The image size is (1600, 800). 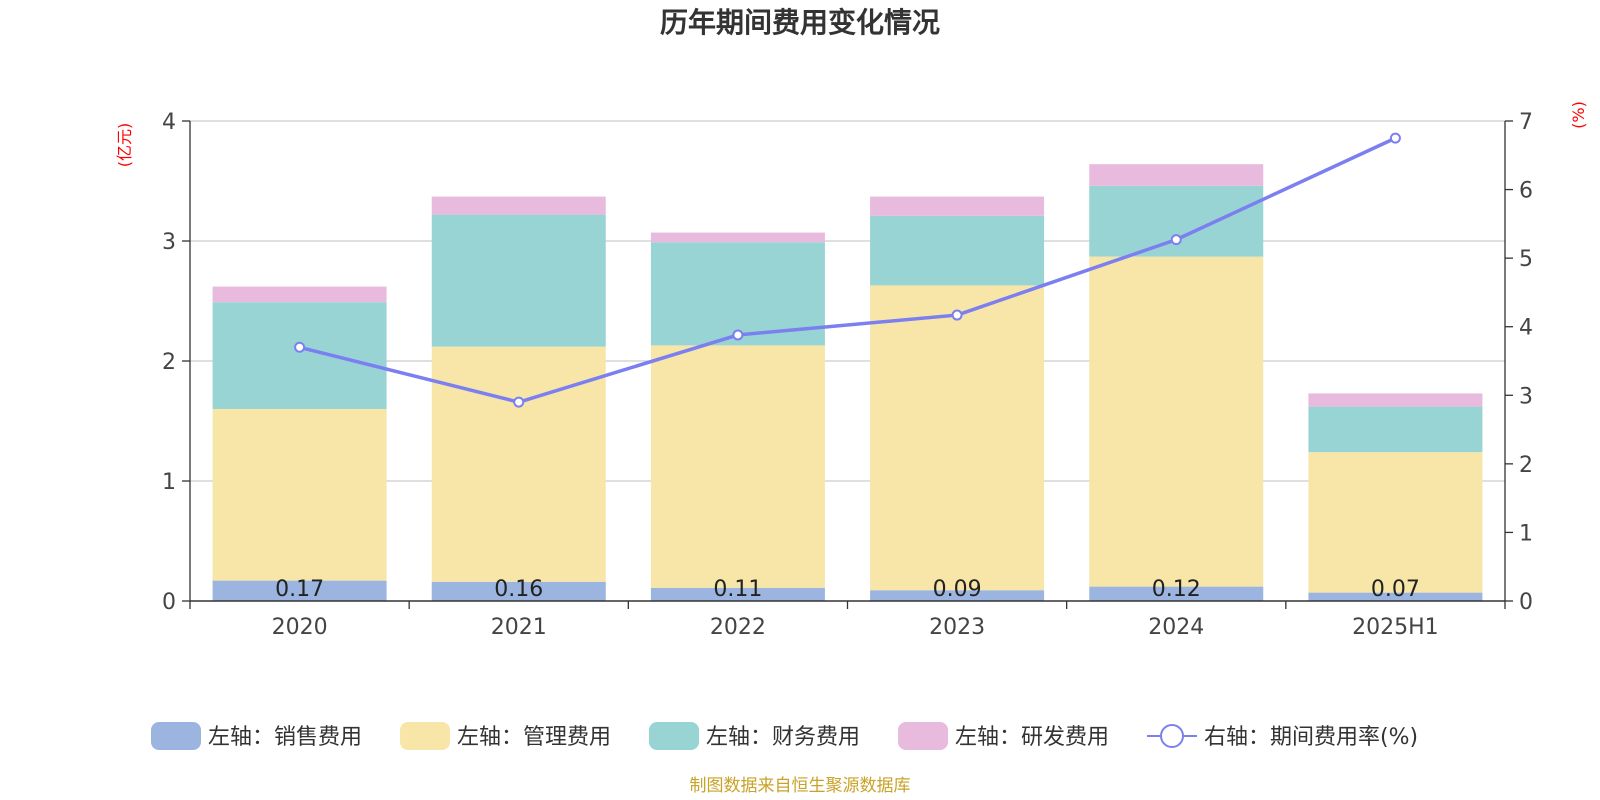 I want to click on right-axis-tick-label: 3, so click(x=1526, y=396).